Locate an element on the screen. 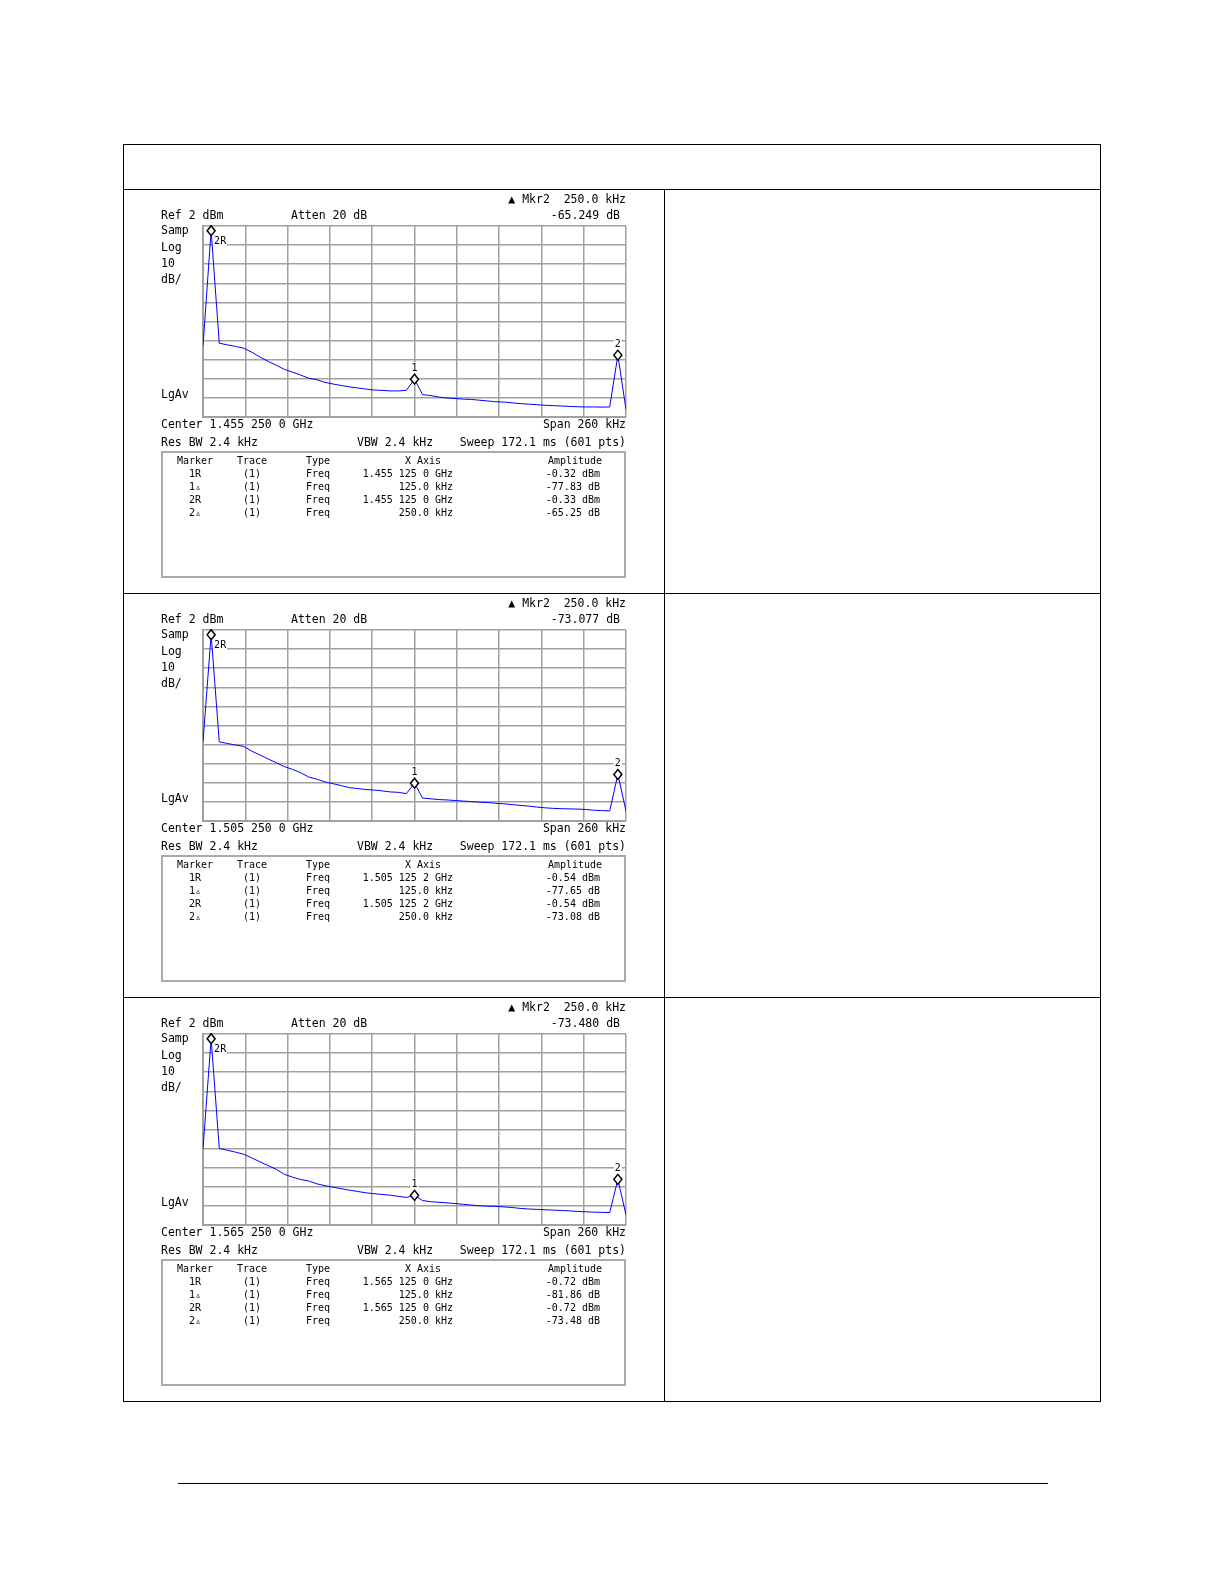 The image size is (1225, 1585). text: -77.65 dB is located at coordinates (572, 891).